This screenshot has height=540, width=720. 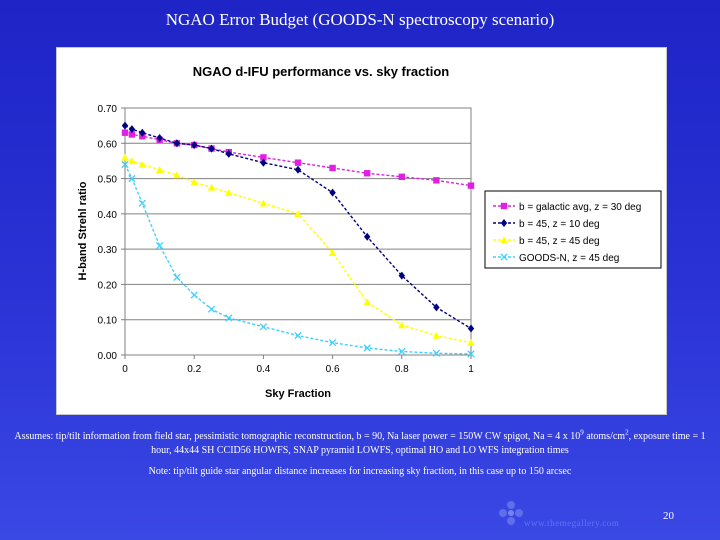 What do you see at coordinates (298, 394) in the screenshot?
I see `x-axis-label: Sky Fraction` at bounding box center [298, 394].